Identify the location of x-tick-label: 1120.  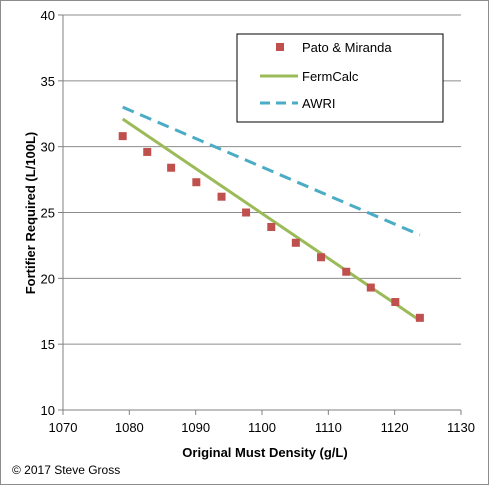
(395, 427).